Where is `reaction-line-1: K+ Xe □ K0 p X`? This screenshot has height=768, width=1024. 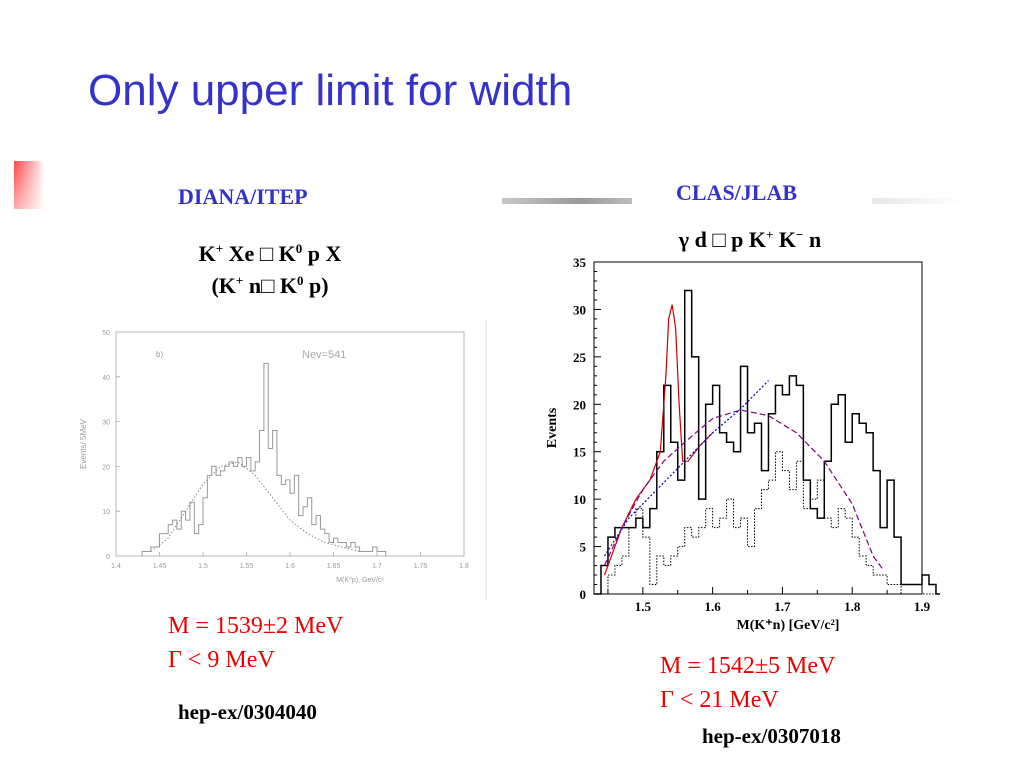
reaction-line-1: K+ Xe □ K0 p X is located at coordinates (270, 253).